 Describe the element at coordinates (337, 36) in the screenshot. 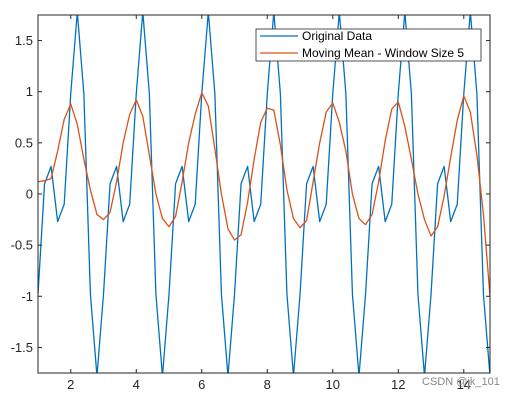

I see `legend-label-original-data: Original Data` at that location.